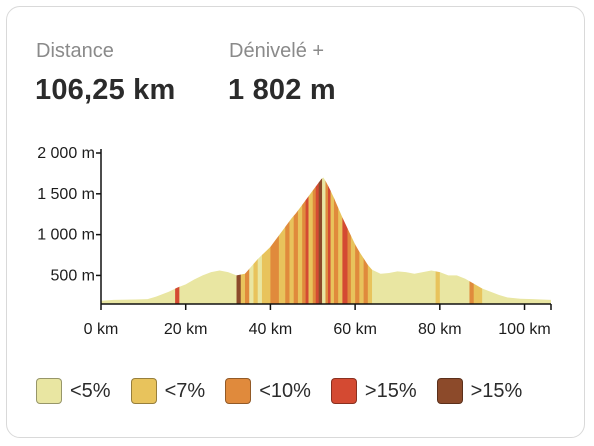 The width and height of the screenshot is (594, 446). What do you see at coordinates (271, 329) in the screenshot?
I see `x-tick-label: 40 km` at bounding box center [271, 329].